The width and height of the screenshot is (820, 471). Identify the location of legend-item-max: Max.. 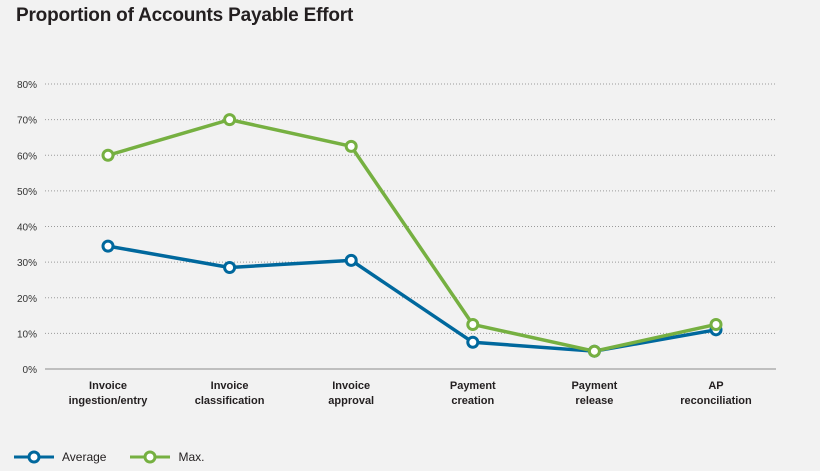
(167, 457).